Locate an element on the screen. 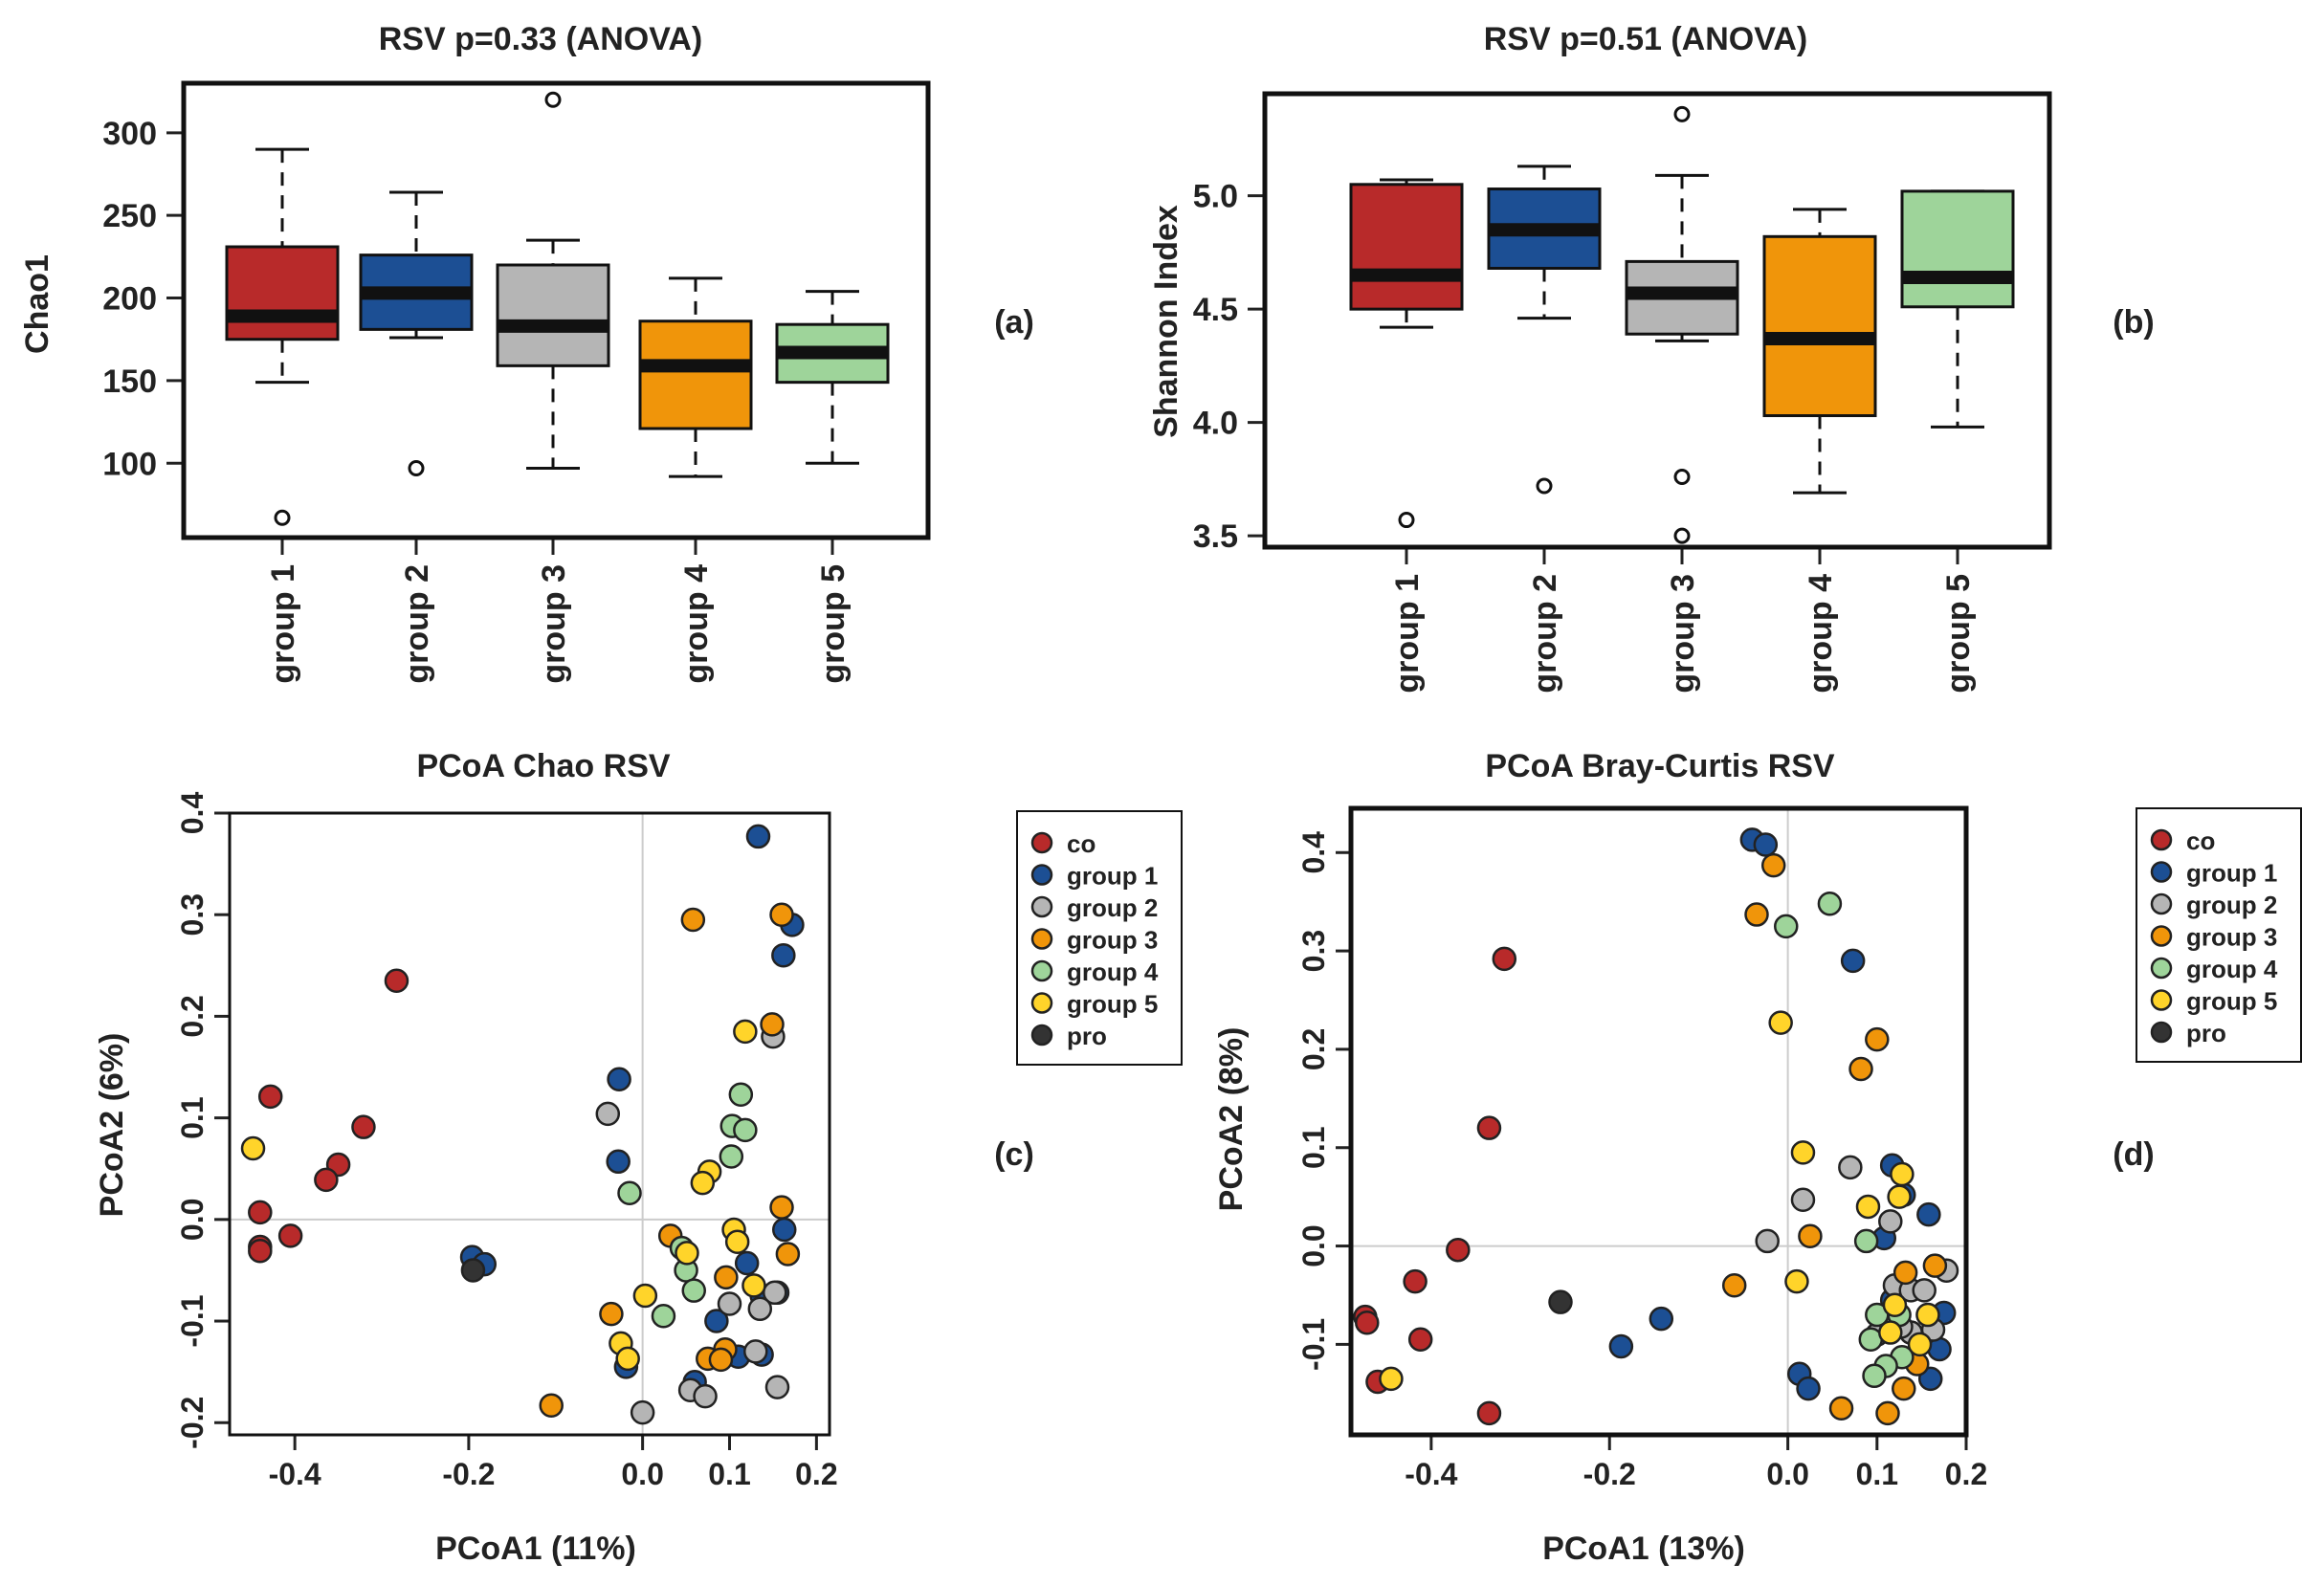 The image size is (2324, 1586). y-tick-label: 150 is located at coordinates (129, 381).